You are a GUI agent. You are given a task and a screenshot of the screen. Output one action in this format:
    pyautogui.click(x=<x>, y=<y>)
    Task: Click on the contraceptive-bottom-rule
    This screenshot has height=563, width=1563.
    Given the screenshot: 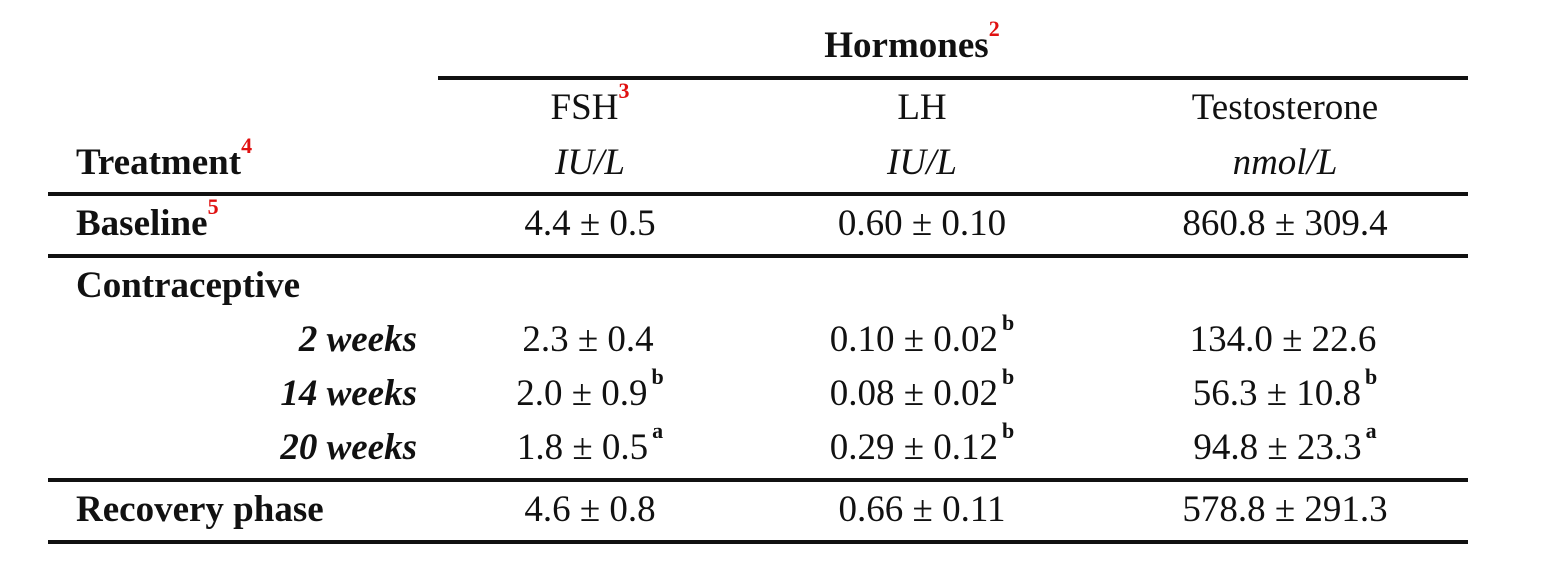 What is the action you would take?
    pyautogui.click(x=758, y=480)
    